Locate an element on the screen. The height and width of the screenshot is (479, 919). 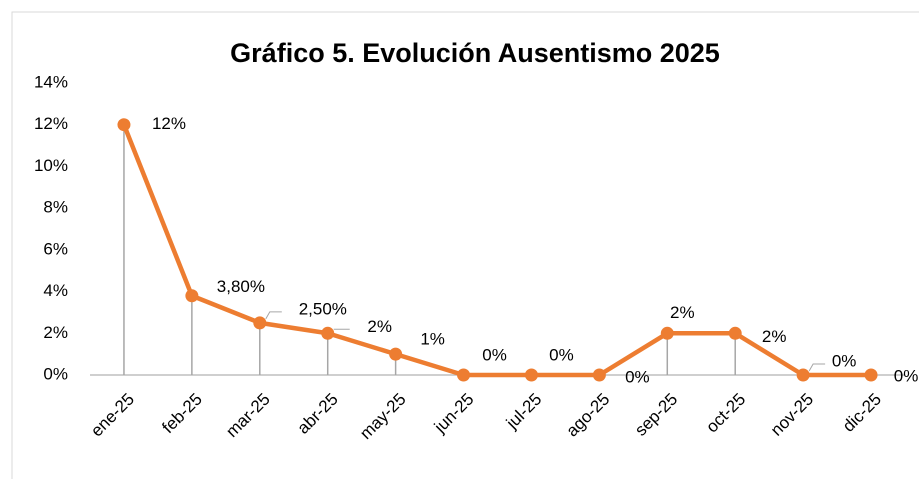
y-tick-label: 8% is located at coordinates (55, 207).